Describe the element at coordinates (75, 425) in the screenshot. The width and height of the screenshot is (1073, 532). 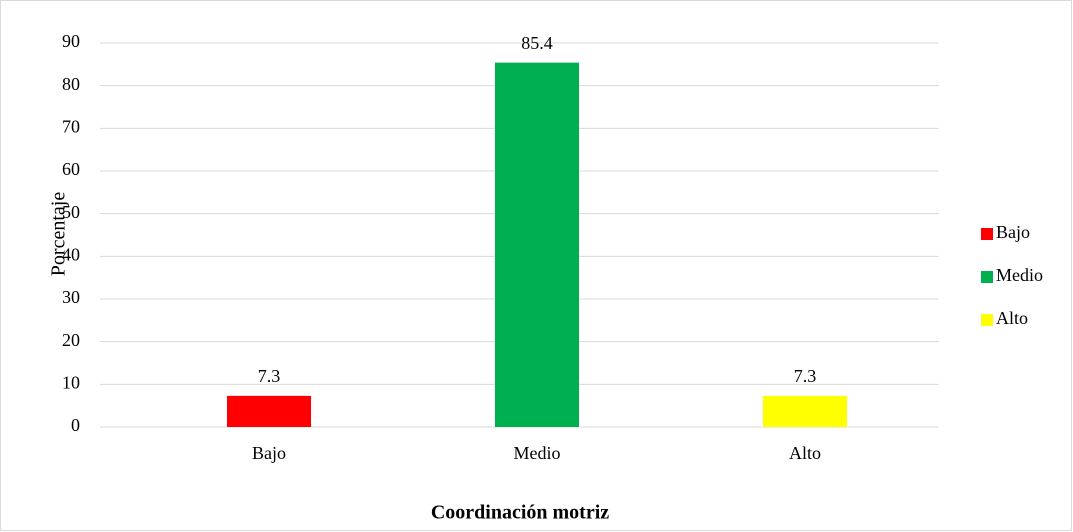
I see `y-tick-label: 0` at that location.